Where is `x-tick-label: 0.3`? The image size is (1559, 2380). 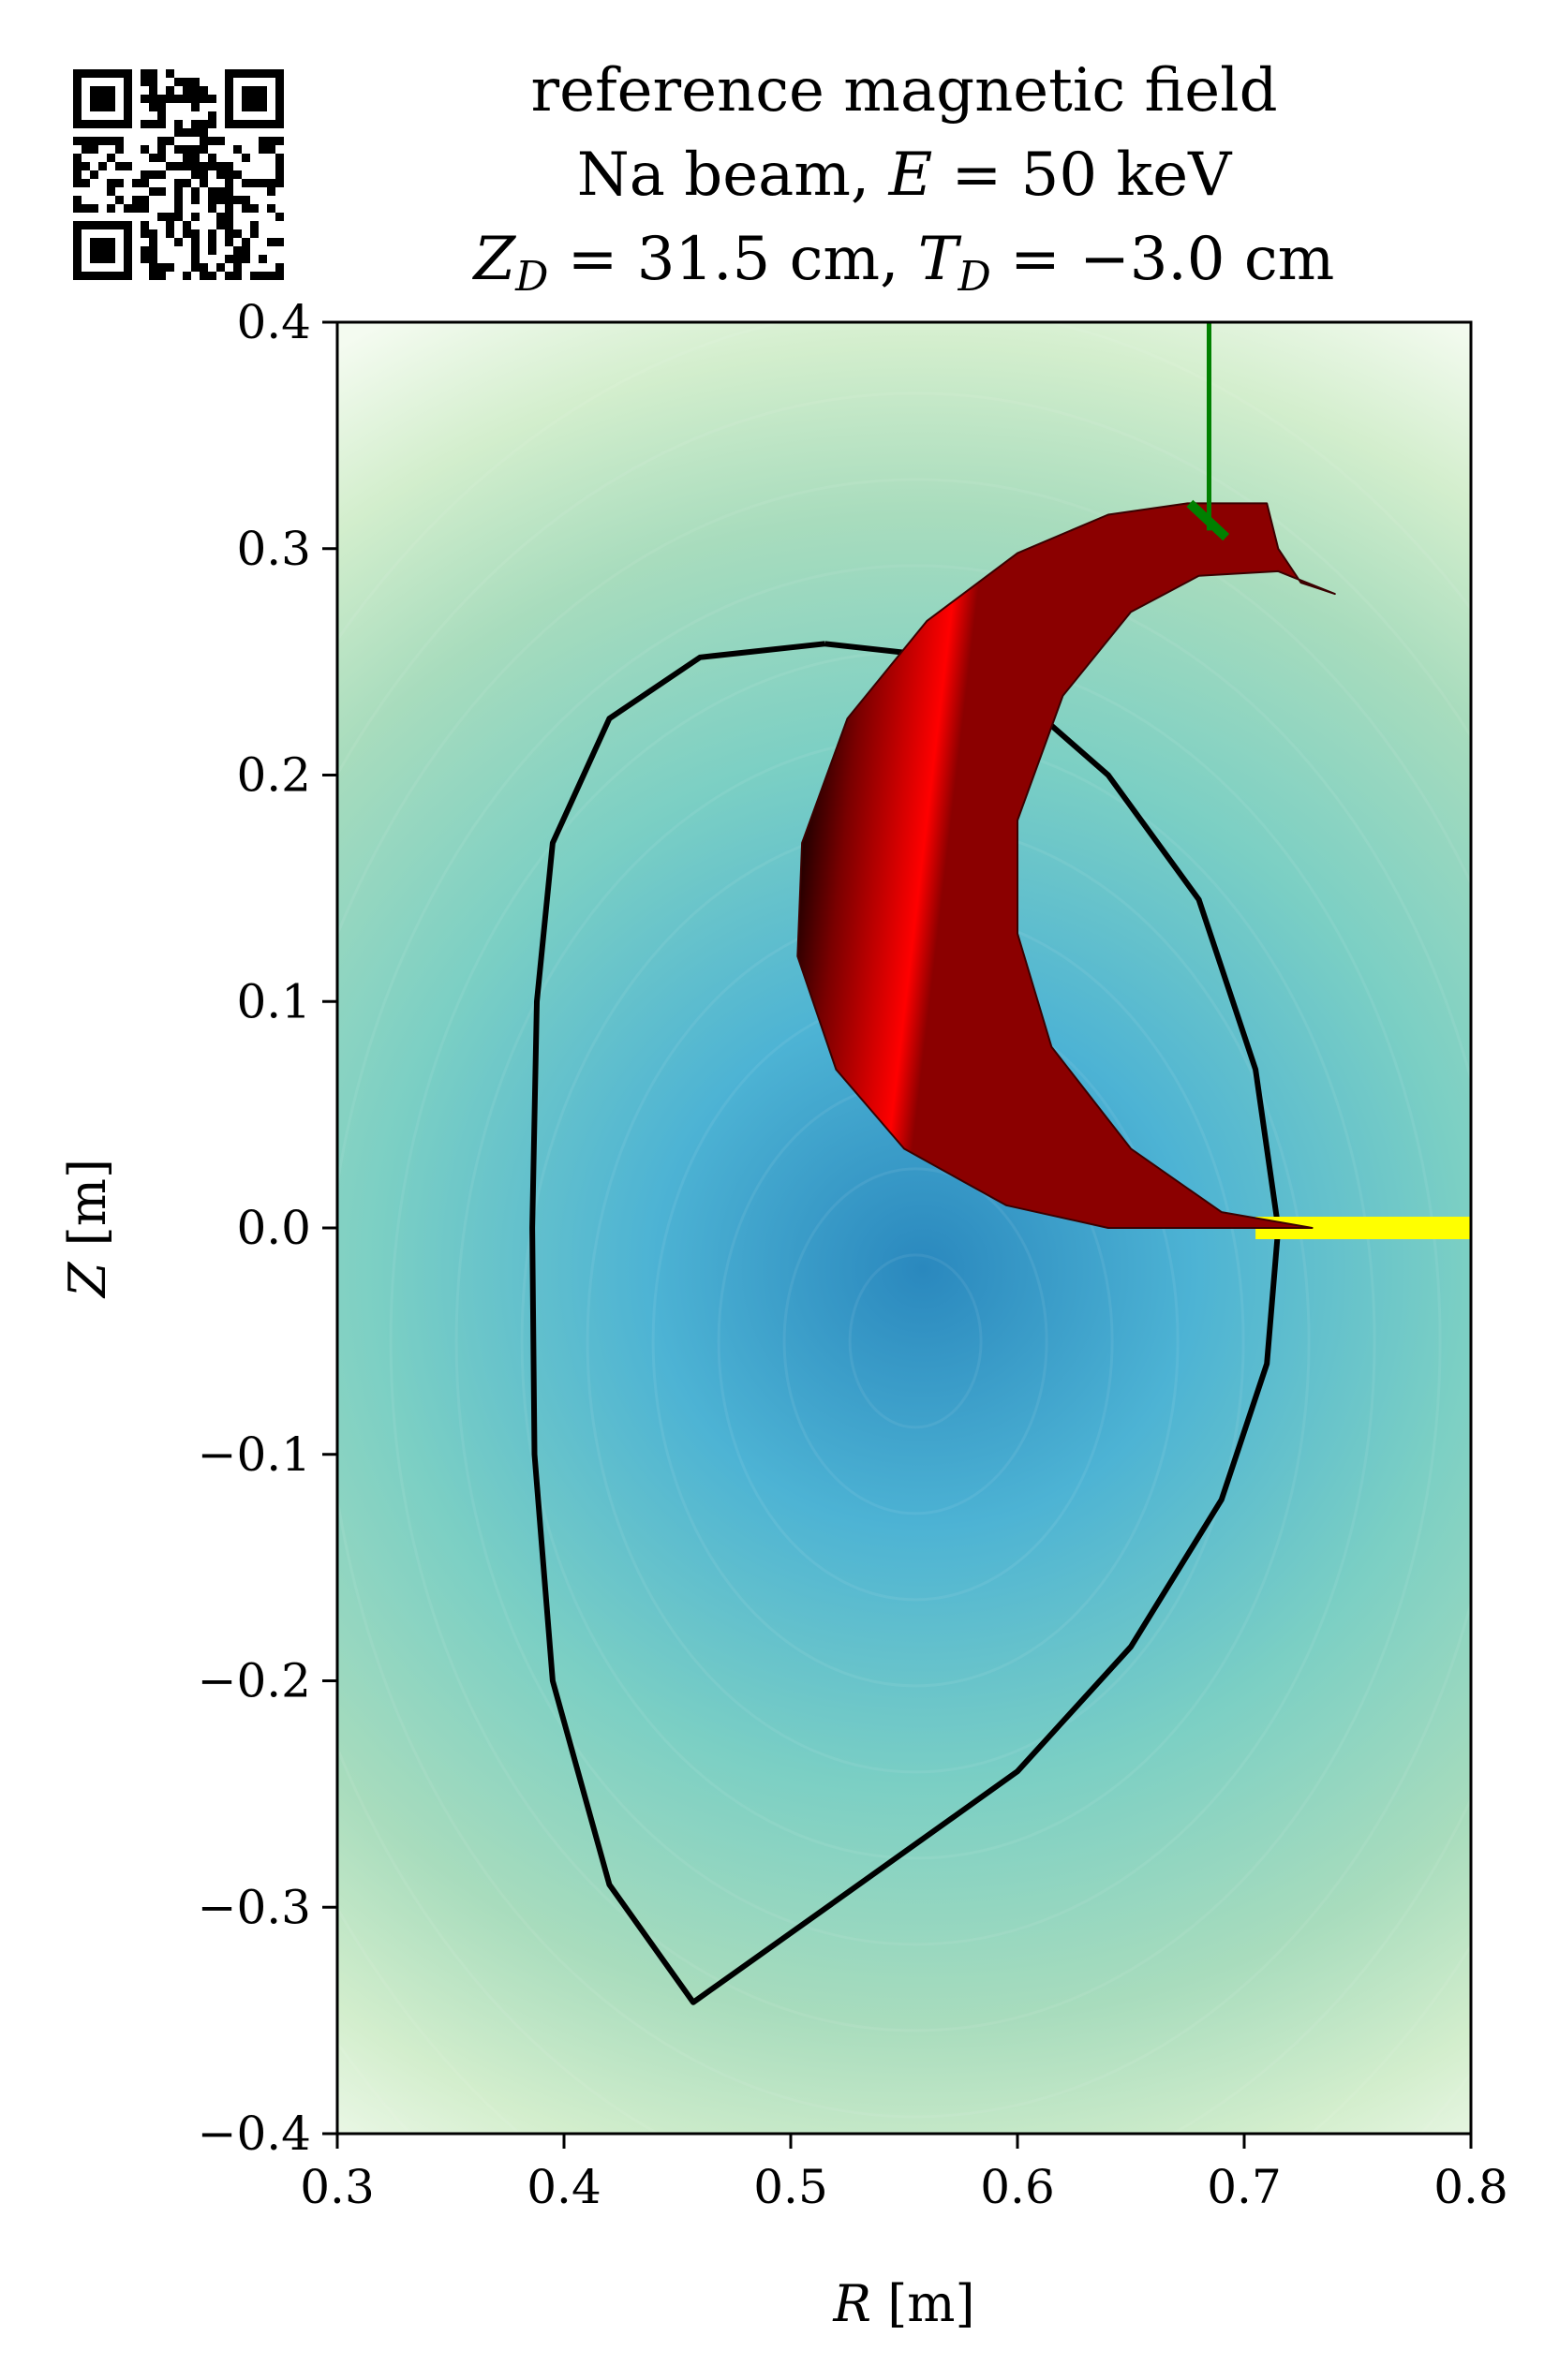
x-tick-label: 0.3 is located at coordinates (337, 2187).